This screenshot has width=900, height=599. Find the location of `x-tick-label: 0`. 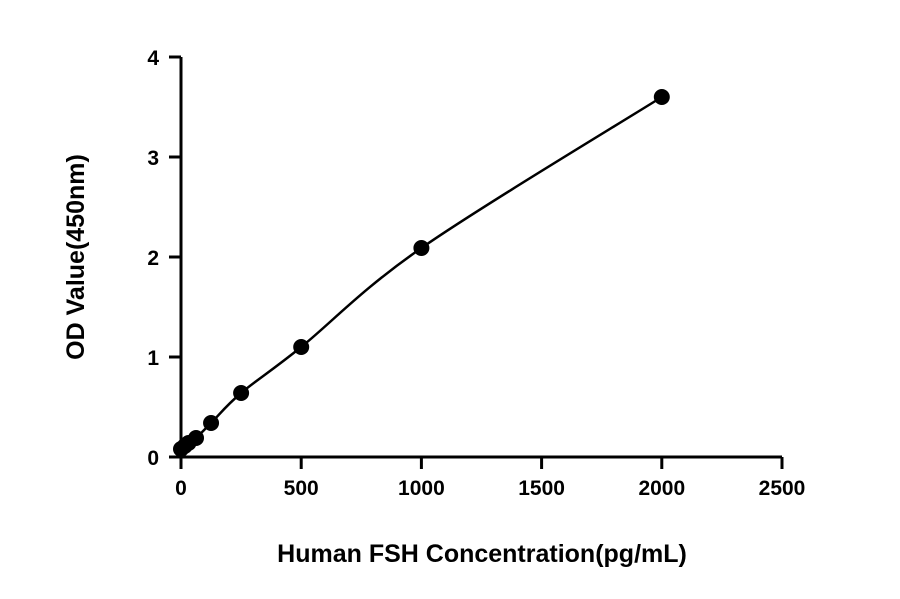

x-tick-label: 0 is located at coordinates (181, 488).